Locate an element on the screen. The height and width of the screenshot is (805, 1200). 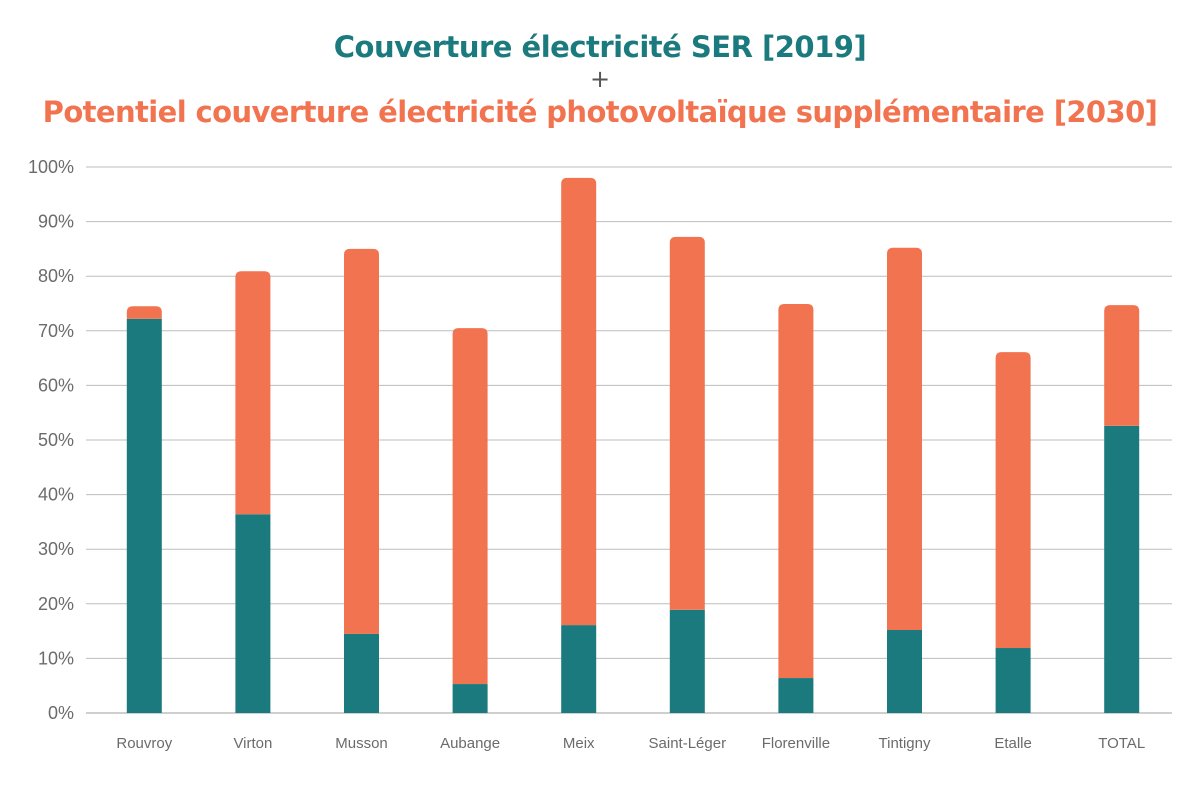
y-tick-label: 30% is located at coordinates (56, 549).